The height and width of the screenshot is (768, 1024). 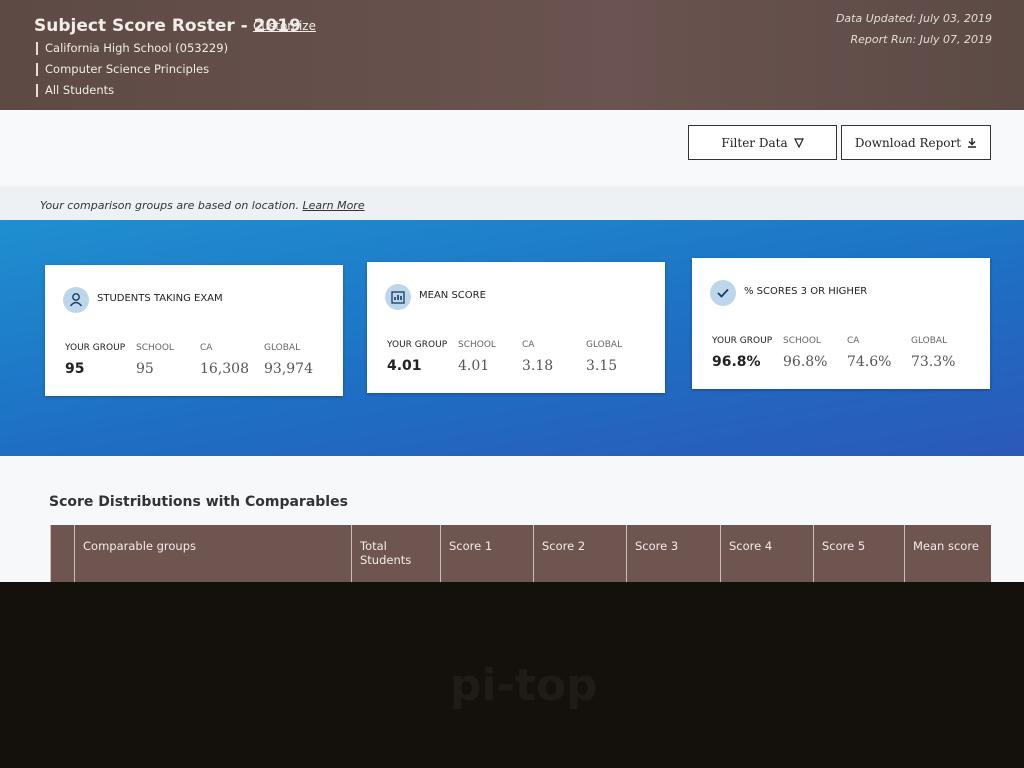 I want to click on table-header-cell: Total Students, so click(x=395, y=553).